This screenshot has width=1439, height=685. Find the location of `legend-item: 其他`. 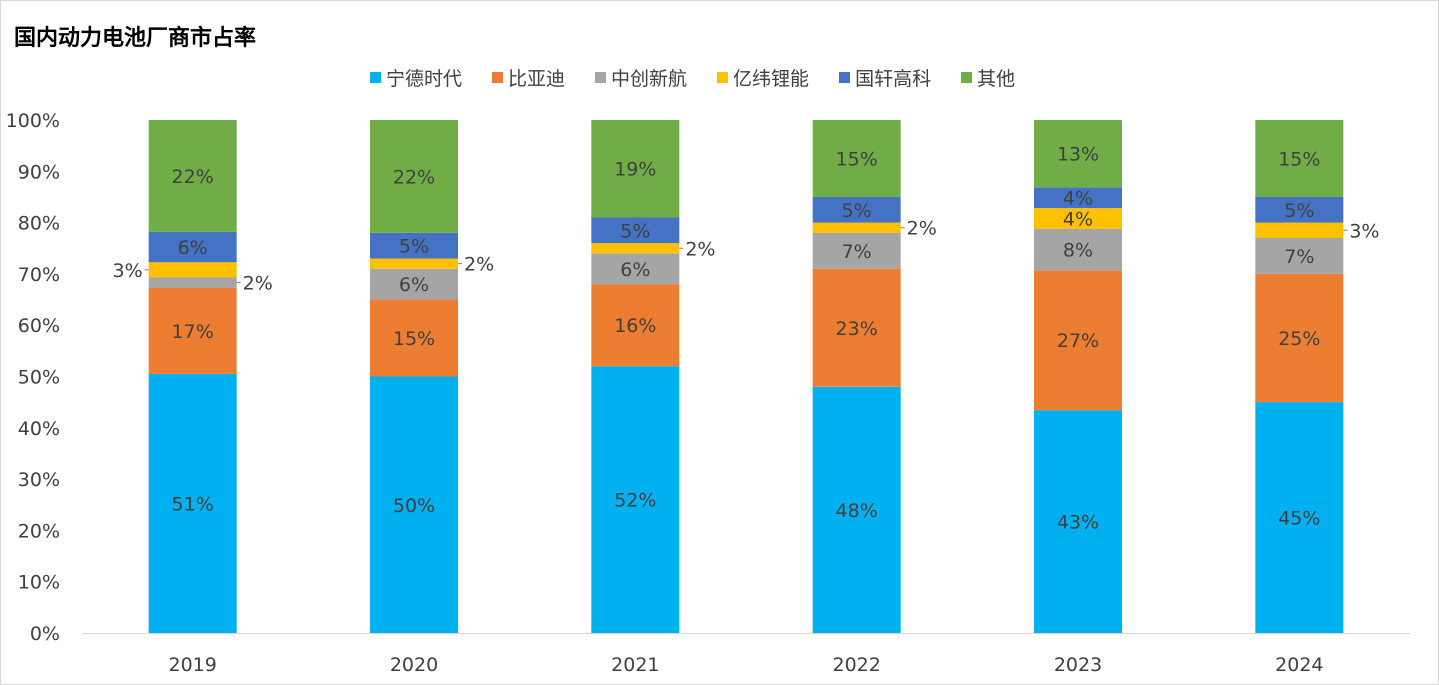

legend-item: 其他 is located at coordinates (988, 77).